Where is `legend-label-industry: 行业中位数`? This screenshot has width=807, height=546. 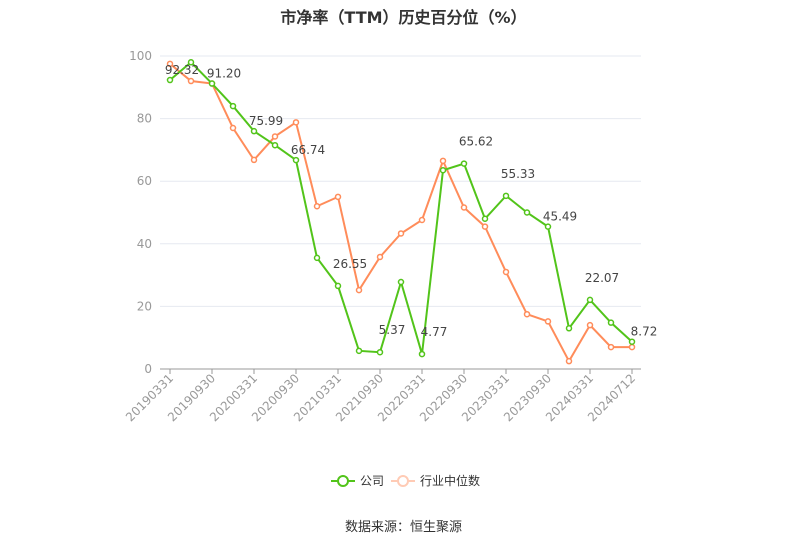
legend-label-industry: 行业中位数 is located at coordinates (450, 480).